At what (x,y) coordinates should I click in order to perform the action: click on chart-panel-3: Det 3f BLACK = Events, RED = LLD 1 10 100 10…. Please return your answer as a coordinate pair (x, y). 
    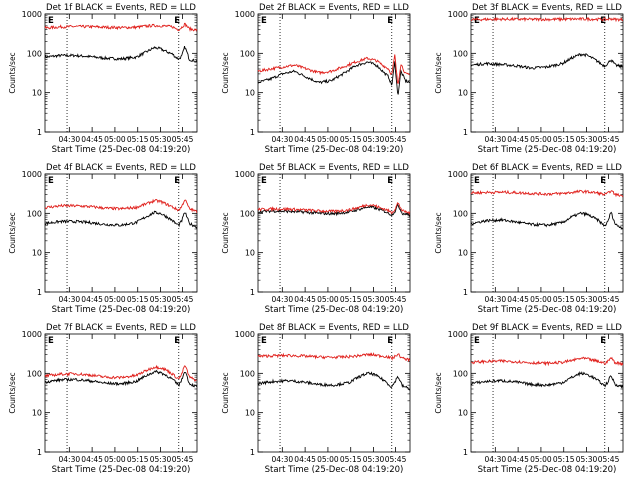
    Looking at the image, I should click on (529, 79).